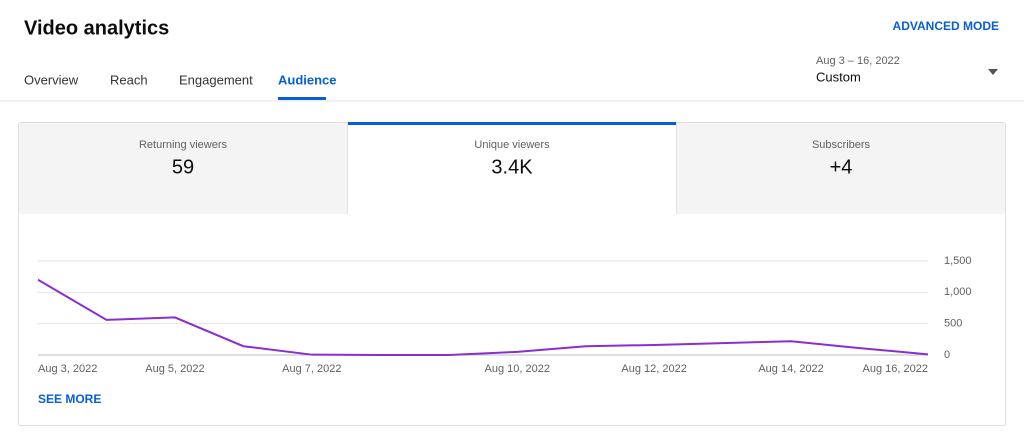 This screenshot has height=435, width=1024. What do you see at coordinates (958, 292) in the screenshot?
I see `y-tick-label: 1,000` at bounding box center [958, 292].